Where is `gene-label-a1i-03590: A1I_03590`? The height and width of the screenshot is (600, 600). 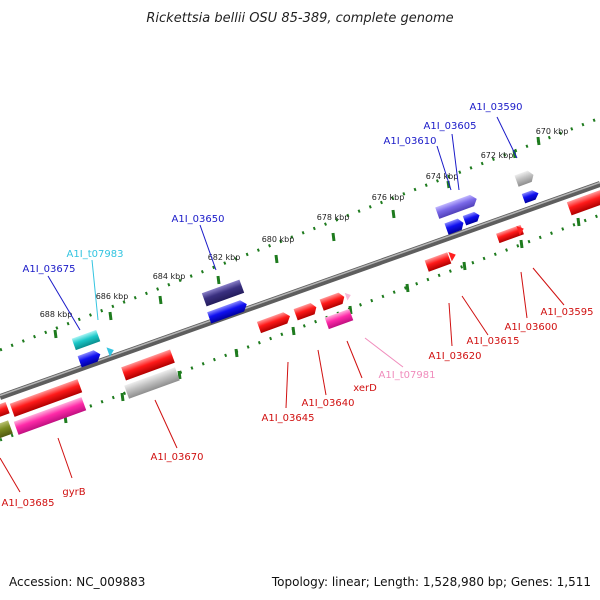 gene-label-a1i-03590: A1I_03590 is located at coordinates (496, 107).